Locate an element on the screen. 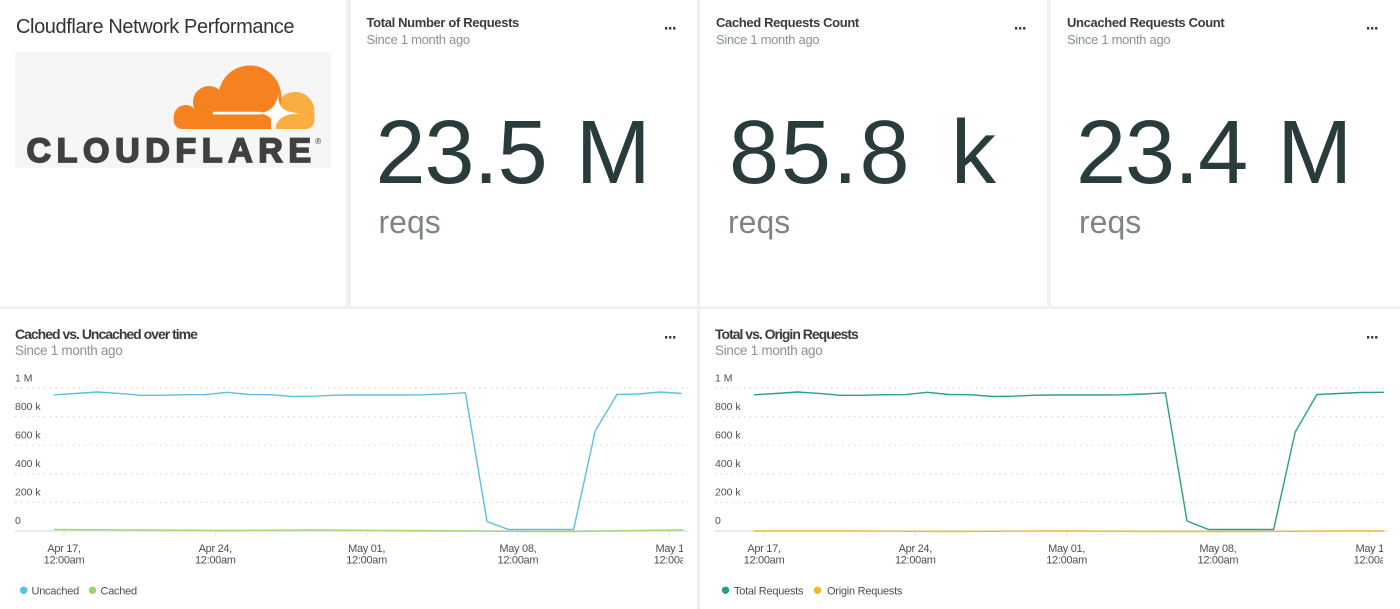 Image resolution: width=1400 pixels, height=609 pixels. svg-text: Uncached is located at coordinates (56, 592).